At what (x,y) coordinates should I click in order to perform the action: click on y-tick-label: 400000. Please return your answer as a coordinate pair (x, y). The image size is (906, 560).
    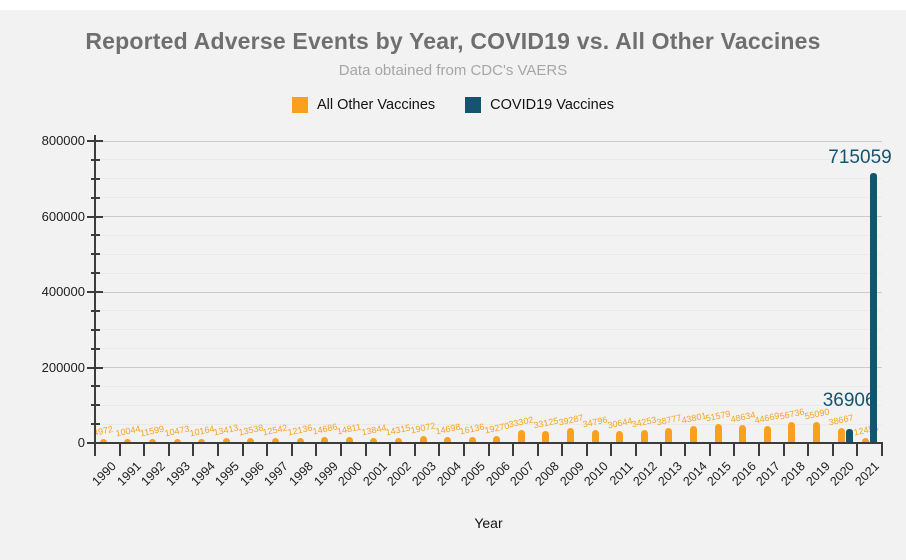
    Looking at the image, I should click on (63, 291).